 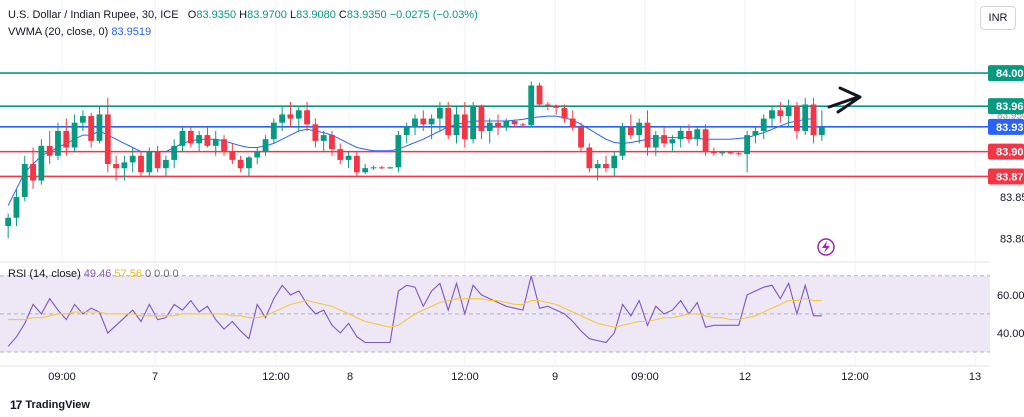 What do you see at coordinates (366, 15) in the screenshot?
I see `close-value: 83.9350` at bounding box center [366, 15].